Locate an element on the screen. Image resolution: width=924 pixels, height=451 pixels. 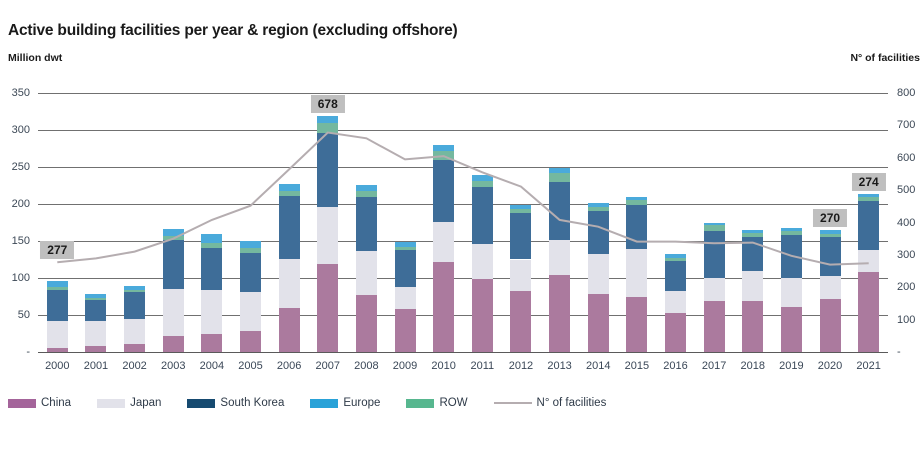
x-axis-tick: 2000 is located at coordinates (57, 366).